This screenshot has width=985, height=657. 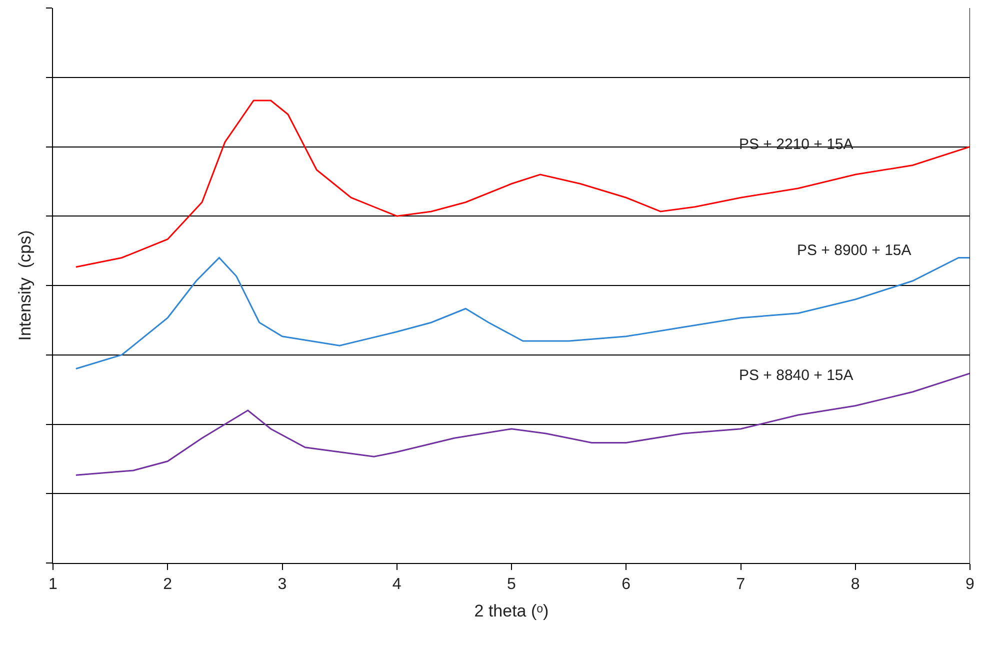 What do you see at coordinates (511, 585) in the screenshot?
I see `x-tick-label: 5` at bounding box center [511, 585].